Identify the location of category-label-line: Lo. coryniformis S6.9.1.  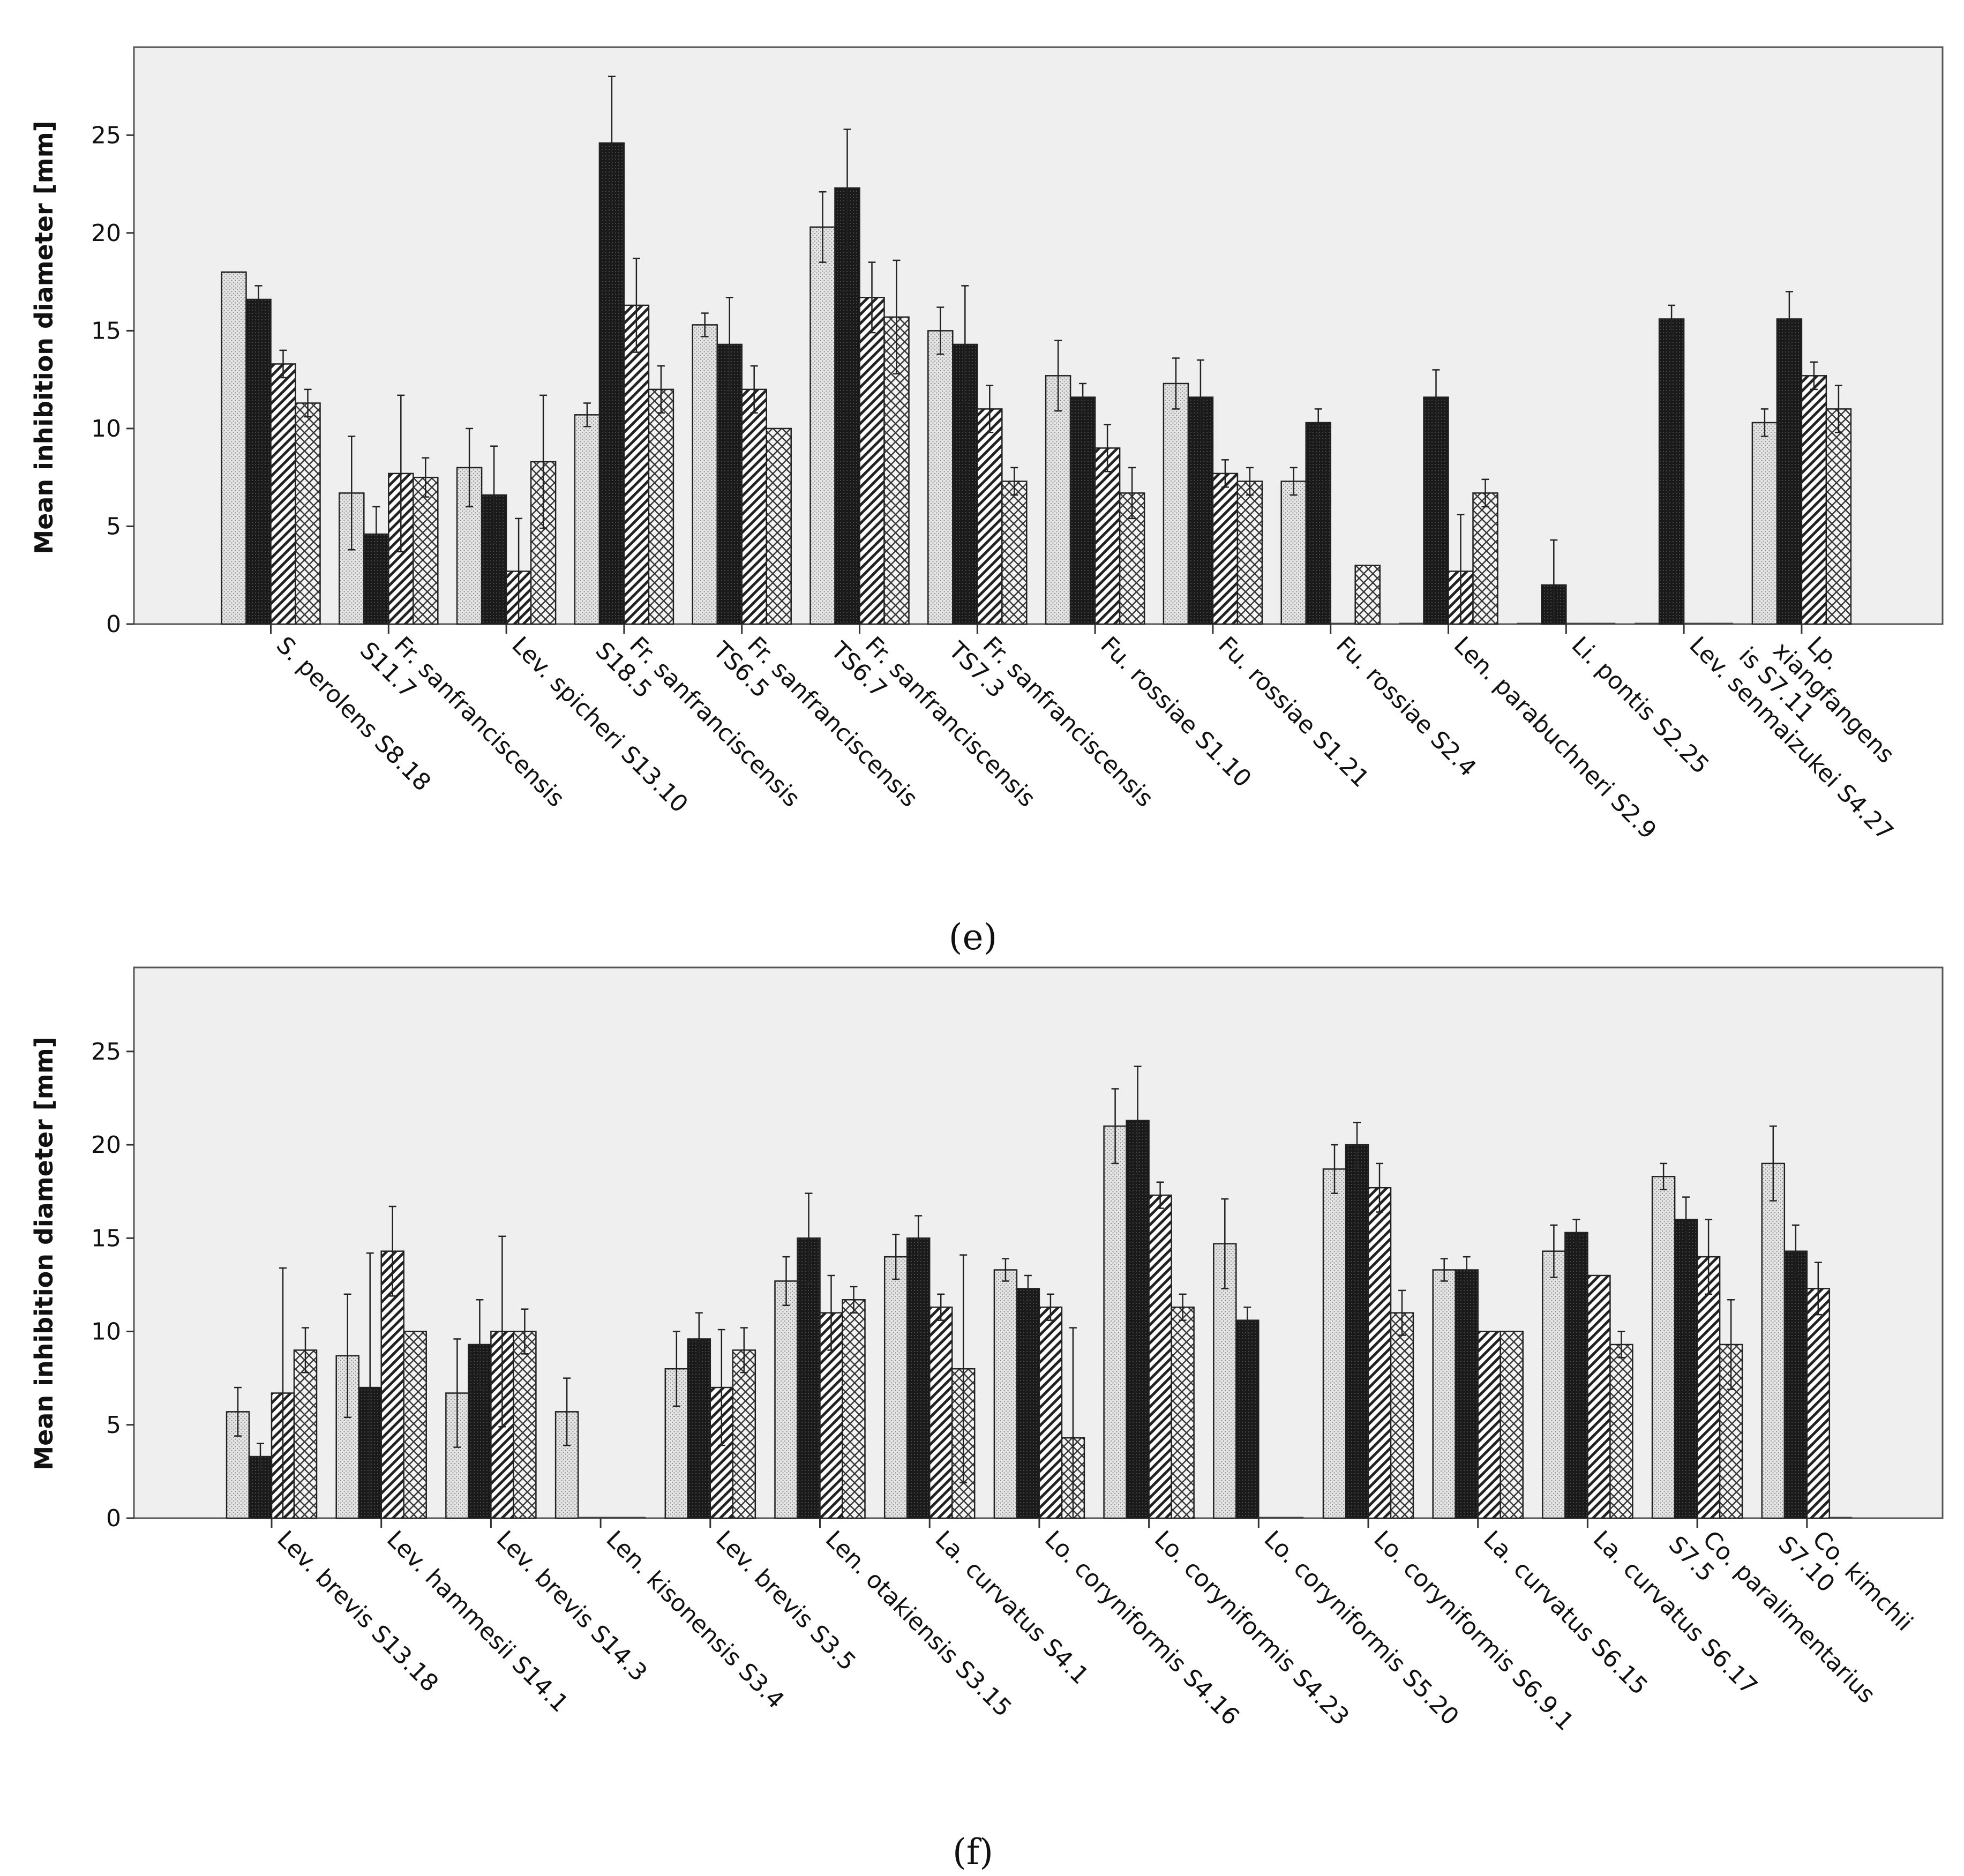
(1473, 1631).